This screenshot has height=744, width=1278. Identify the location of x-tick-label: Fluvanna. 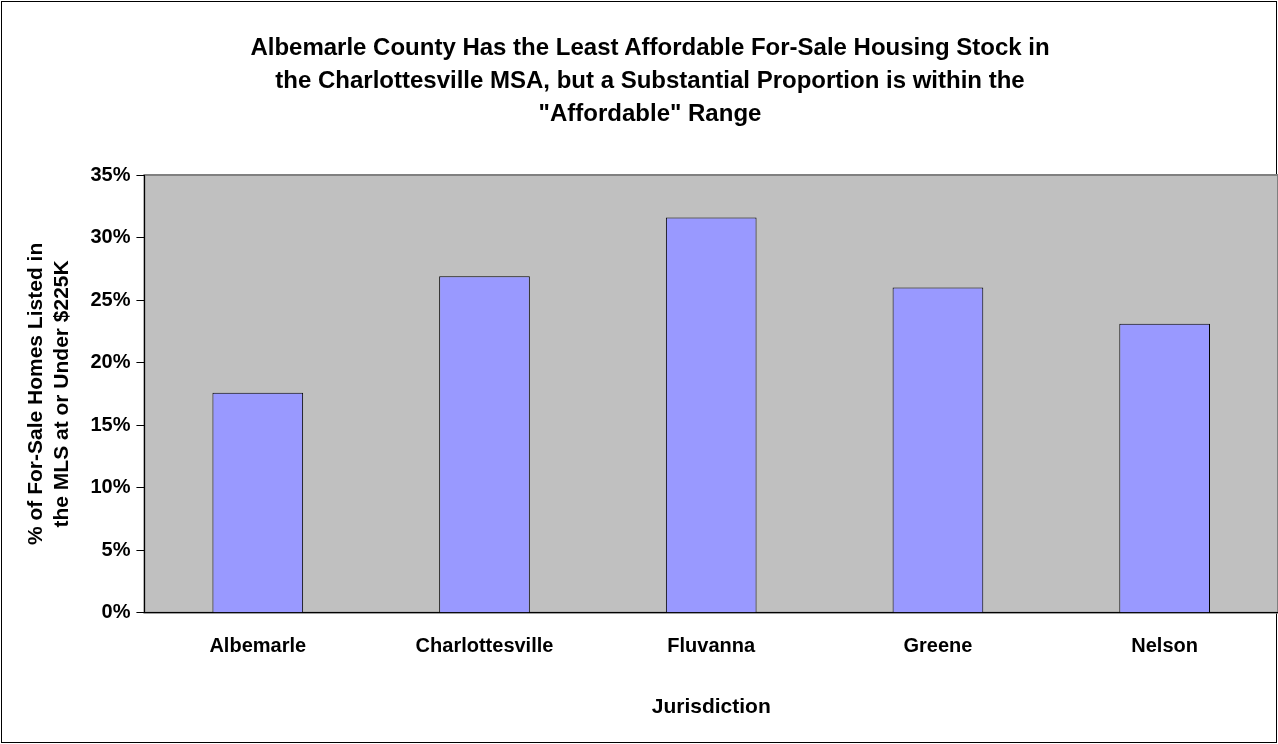
(711, 645).